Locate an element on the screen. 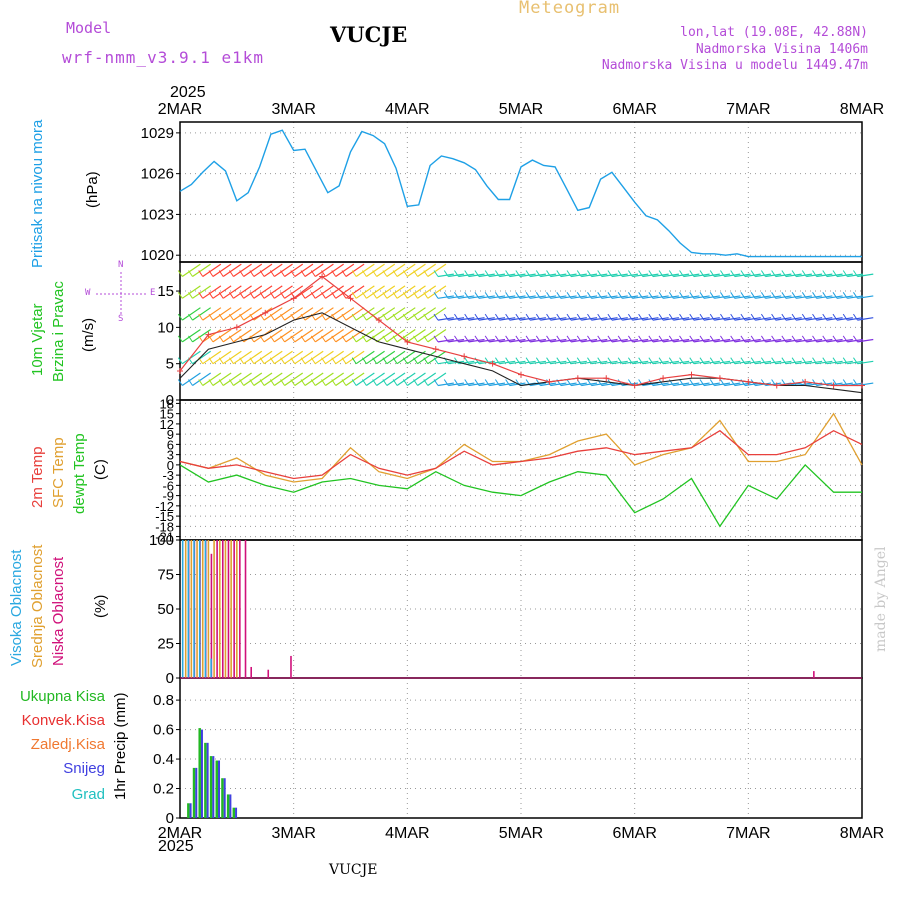 Image resolution: width=900 pixels, height=900 pixels. wind-barbs is located at coordinates (525, 325).